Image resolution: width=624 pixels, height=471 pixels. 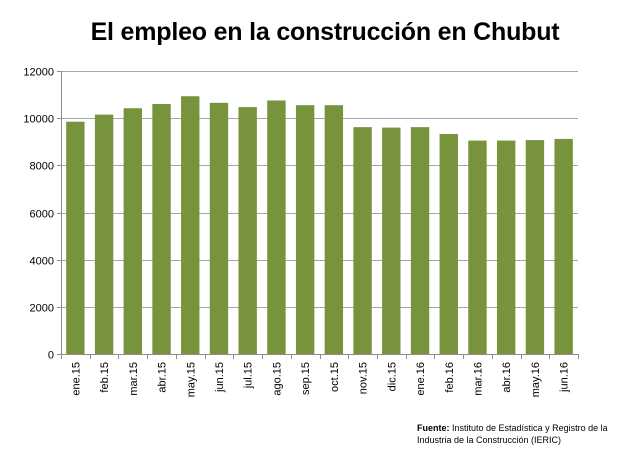 What do you see at coordinates (191, 379) in the screenshot?
I see `x-tick-label: may.15` at bounding box center [191, 379].